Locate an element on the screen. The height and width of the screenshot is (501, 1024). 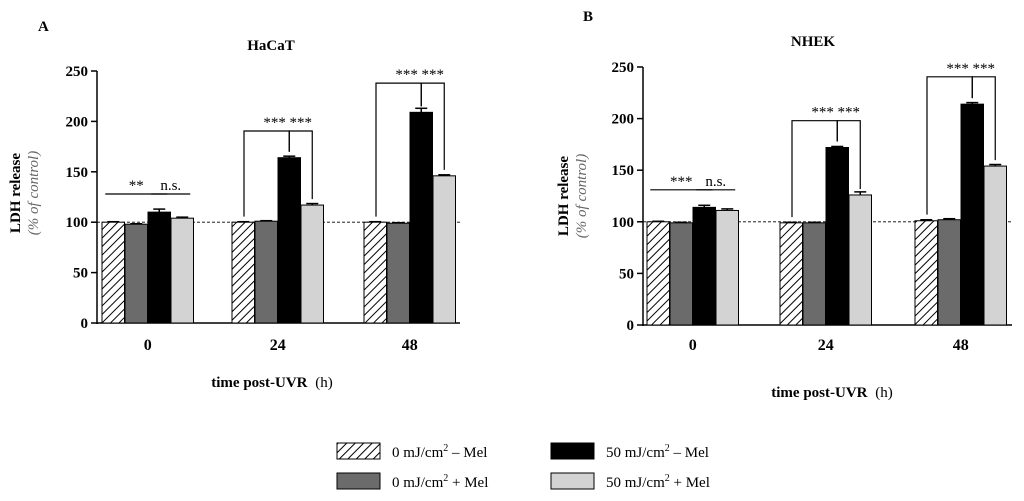
panel-b-bar-0h-s3 is located at coordinates (727, 267).